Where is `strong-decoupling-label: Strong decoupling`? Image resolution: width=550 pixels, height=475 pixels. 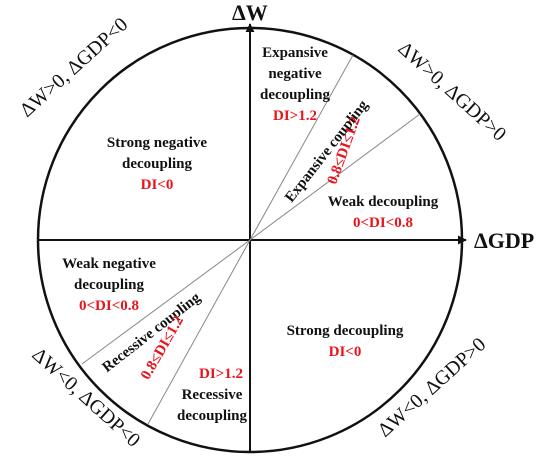 strong-decoupling-label: Strong decoupling is located at coordinates (345, 331).